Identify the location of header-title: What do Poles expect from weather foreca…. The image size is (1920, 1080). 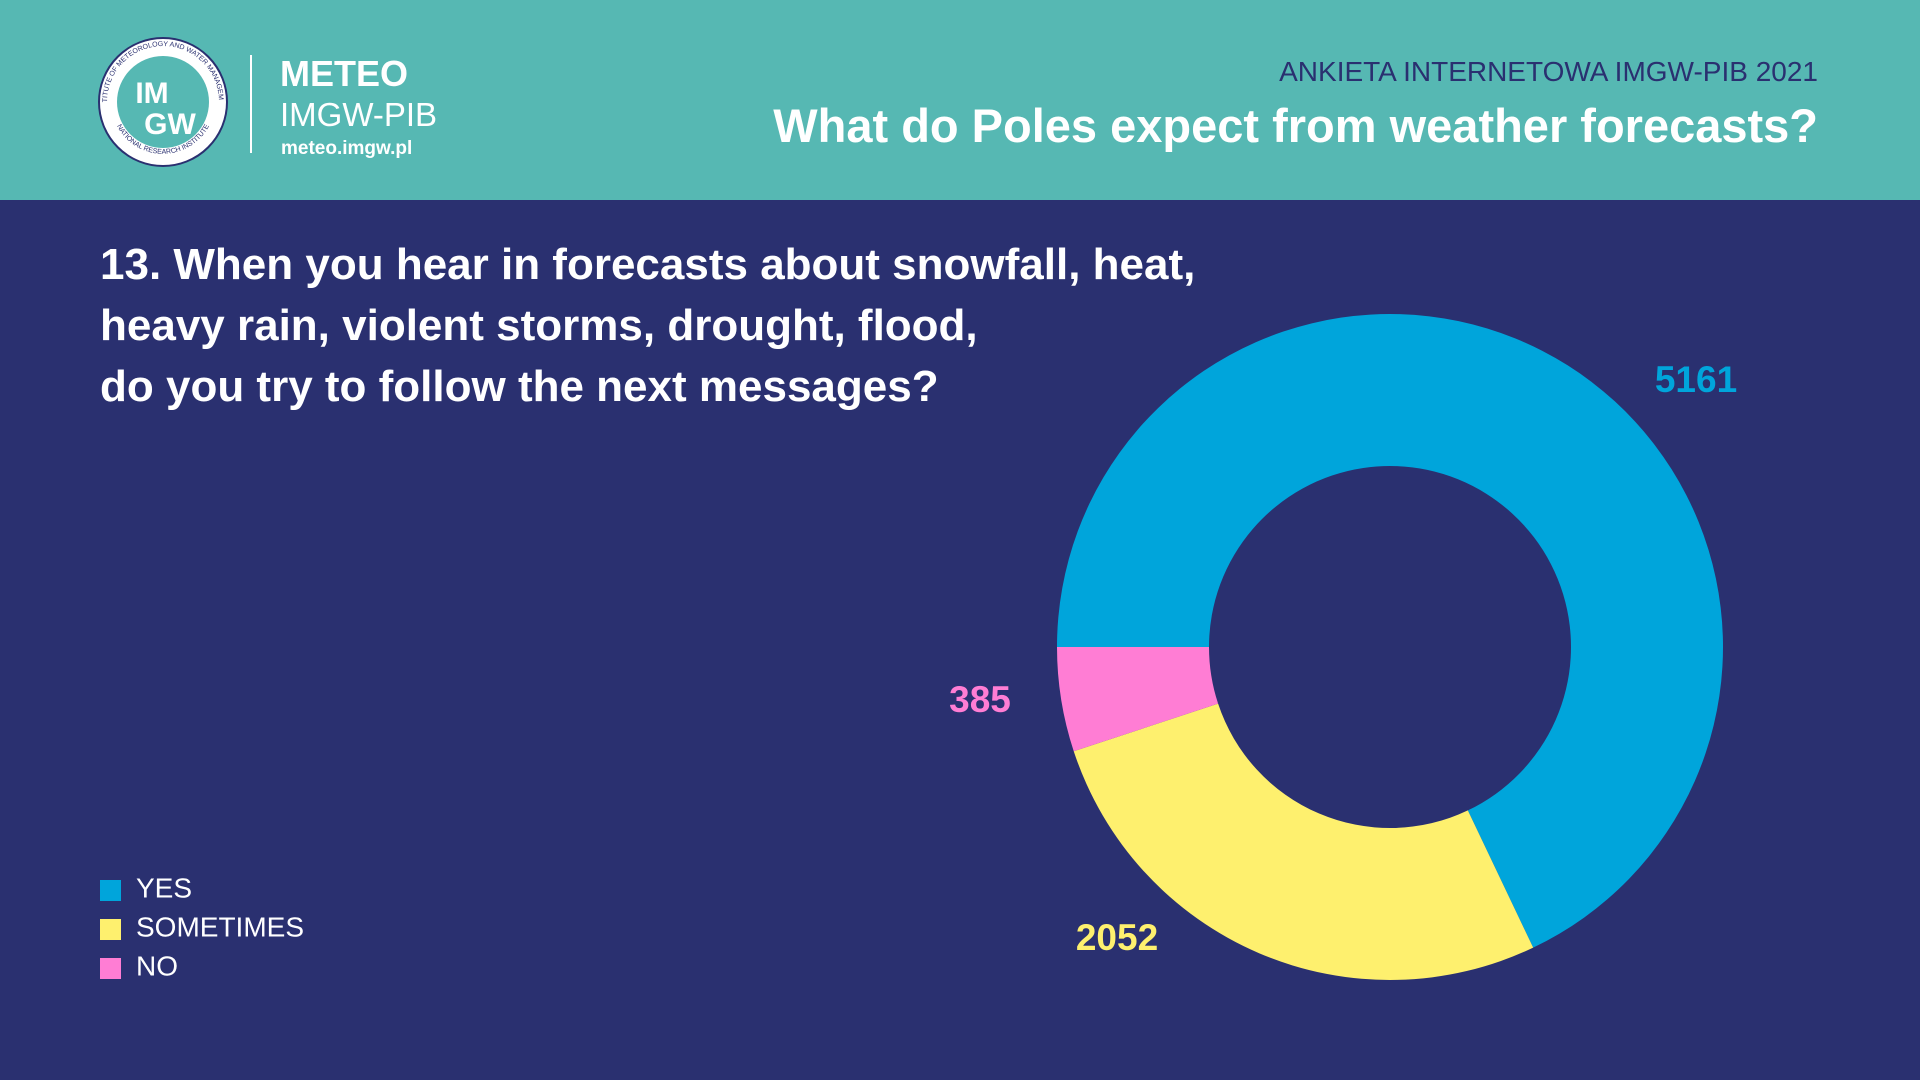
(1295, 125).